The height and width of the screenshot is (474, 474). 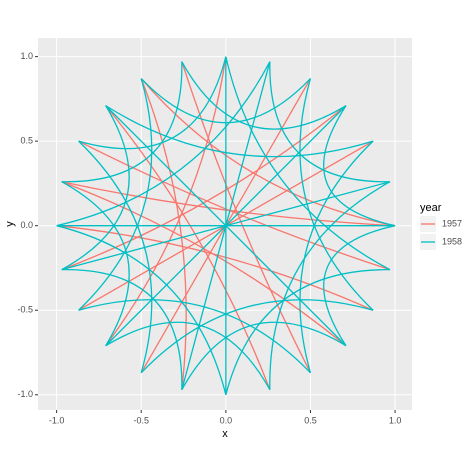 I want to click on y-tick-label: -1.0, so click(x=25, y=394).